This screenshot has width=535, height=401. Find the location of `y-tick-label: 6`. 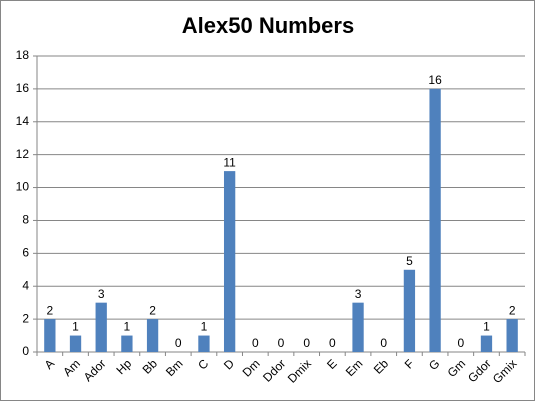

y-tick-label: 6 is located at coordinates (25, 253).